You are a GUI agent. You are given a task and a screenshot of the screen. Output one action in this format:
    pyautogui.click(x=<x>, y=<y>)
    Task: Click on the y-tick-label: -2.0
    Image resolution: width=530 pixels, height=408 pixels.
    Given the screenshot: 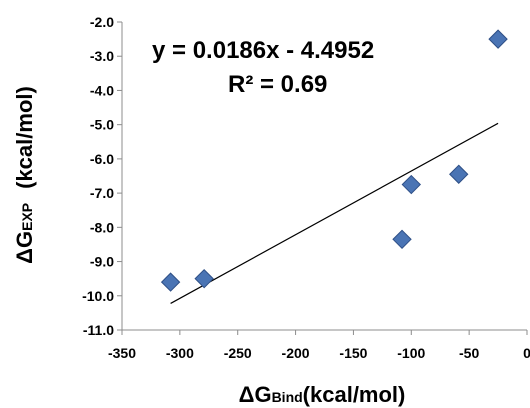 What is the action you would take?
    pyautogui.click(x=102, y=22)
    